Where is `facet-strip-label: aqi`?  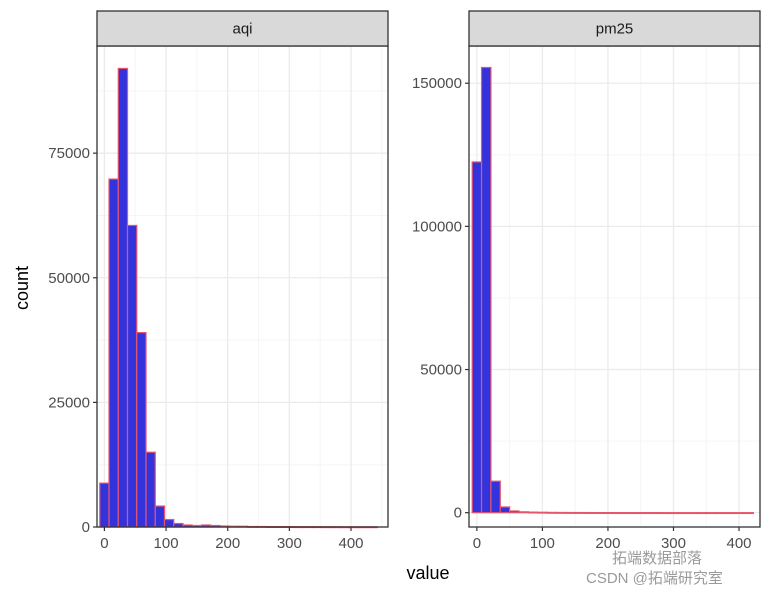
facet-strip-label: aqi is located at coordinates (242, 29).